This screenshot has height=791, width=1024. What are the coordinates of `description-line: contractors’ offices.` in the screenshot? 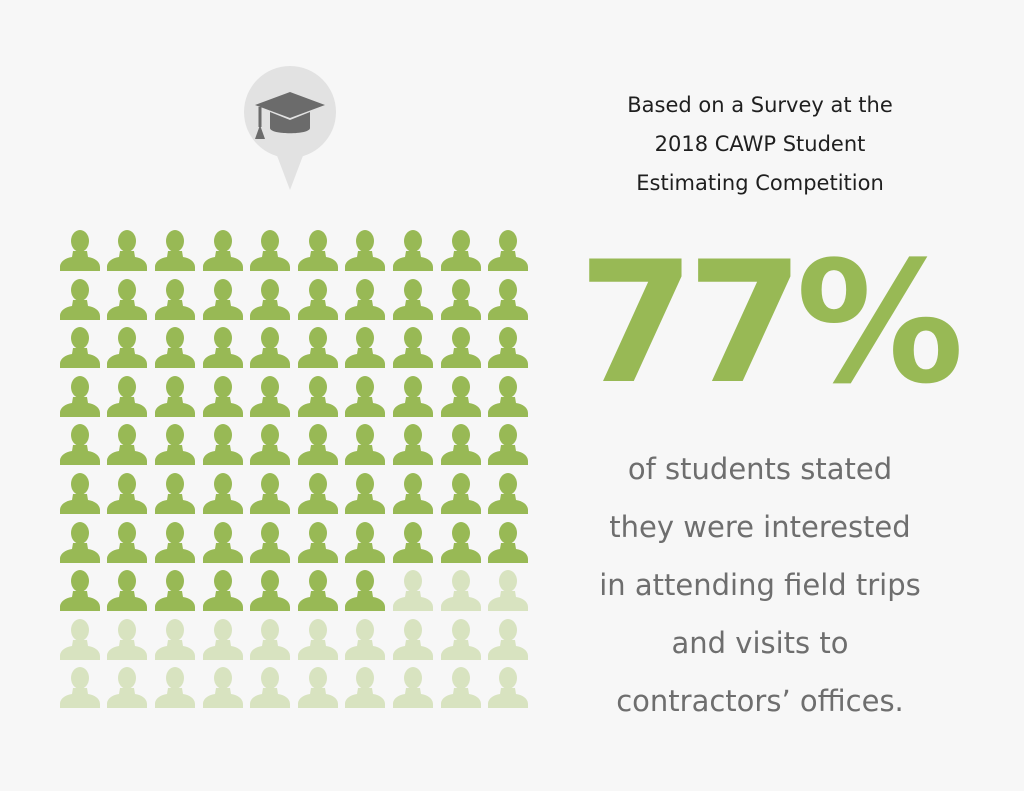 It's located at (760, 701).